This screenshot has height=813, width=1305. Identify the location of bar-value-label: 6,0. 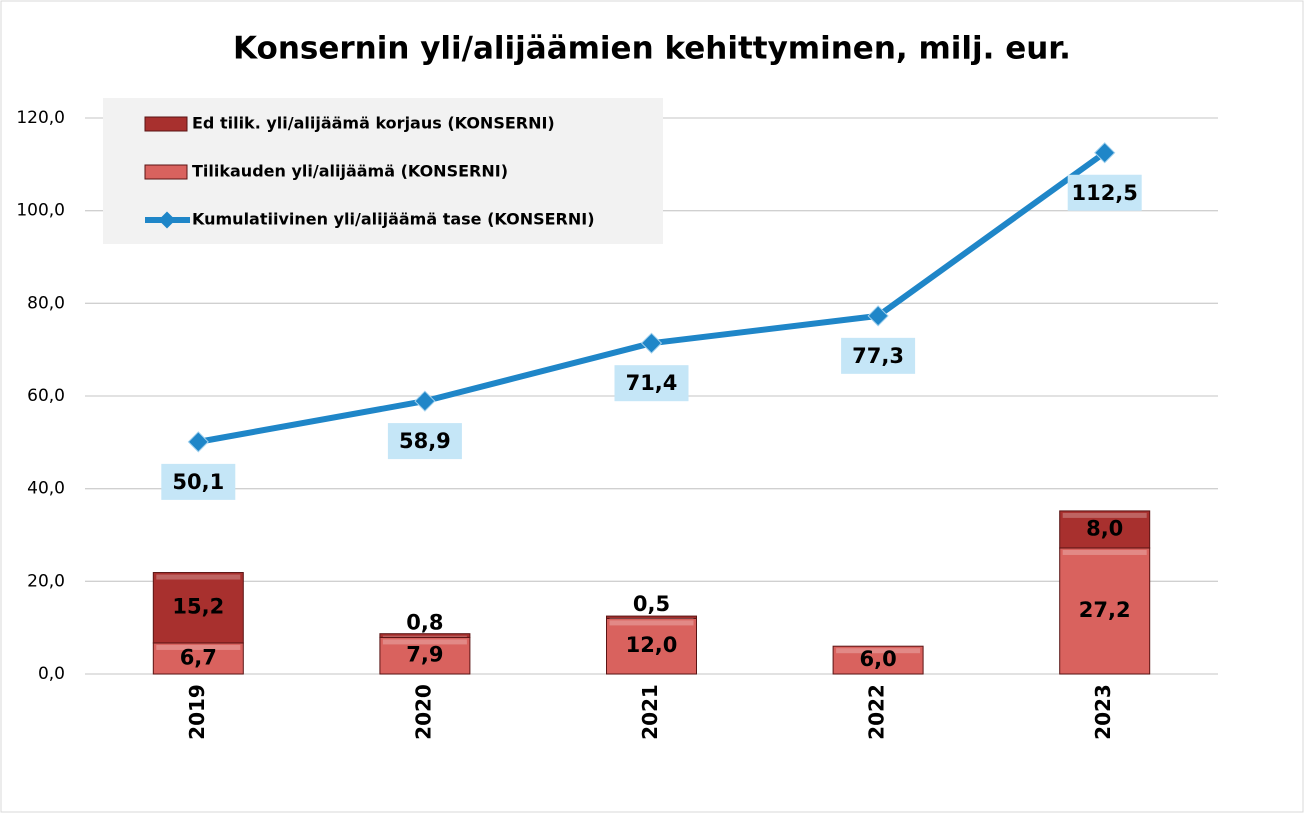
(877, 659).